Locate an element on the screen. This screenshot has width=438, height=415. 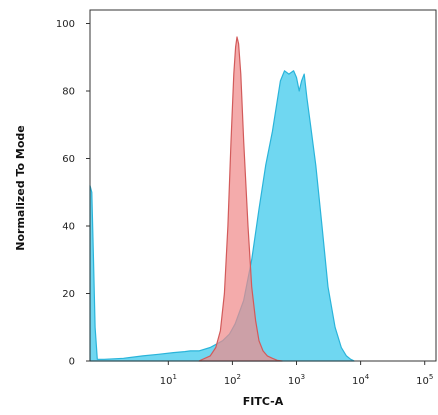
x-axis-ticks: 10¹ 10² 10³ 10⁴ 10⁵ is located at coordinates (296, 374).